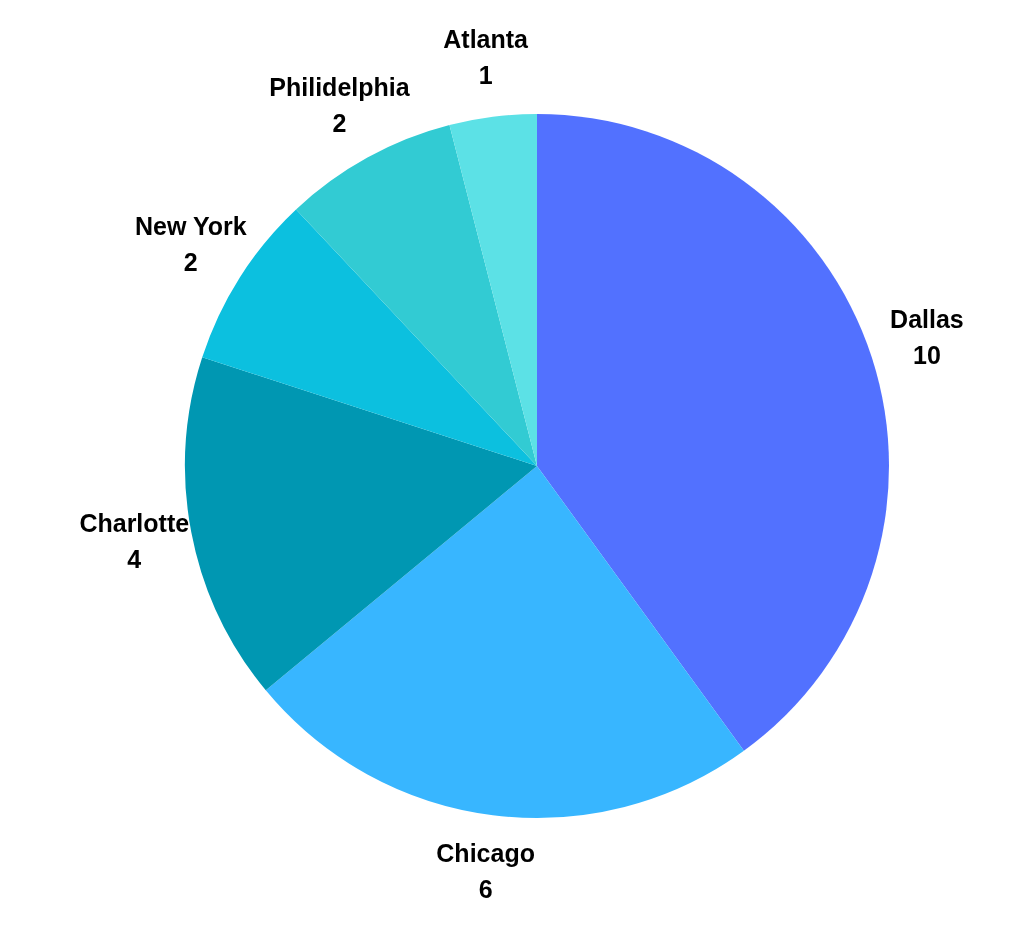  Describe the element at coordinates (485, 888) in the screenshot. I see `data-label: 6` at that location.